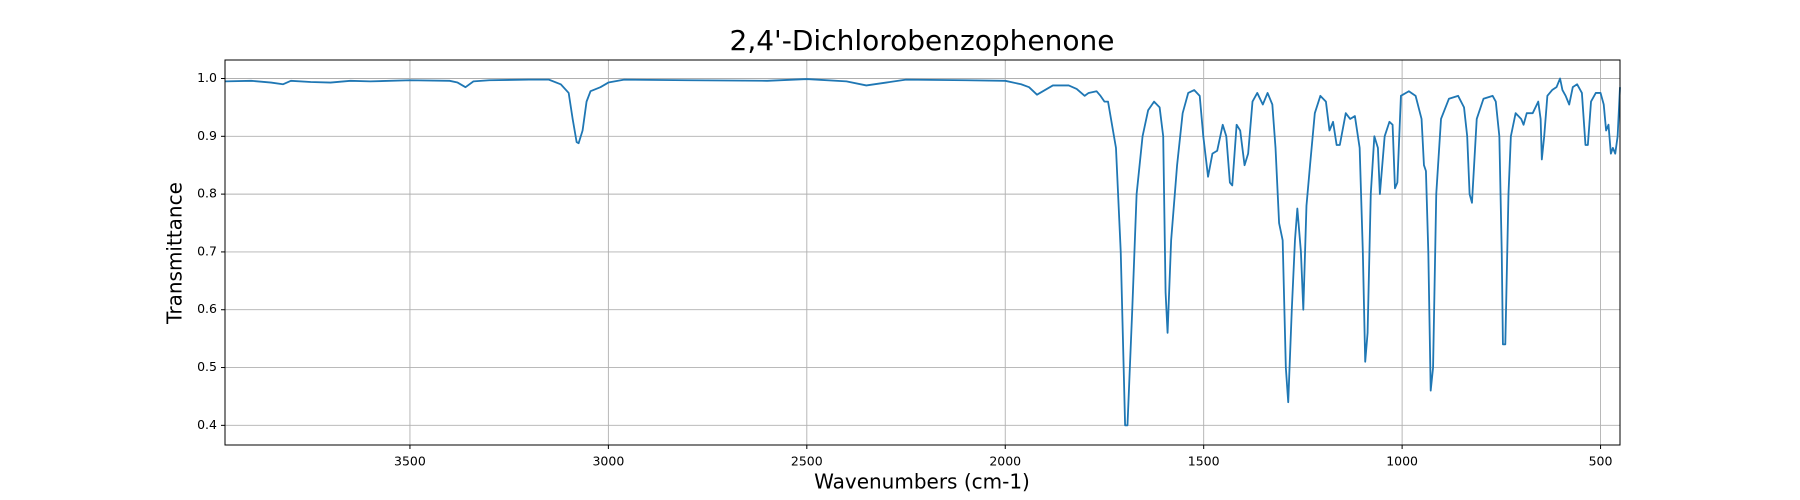  Describe the element at coordinates (1601, 461) in the screenshot. I see `x-tick-label: 500` at that location.